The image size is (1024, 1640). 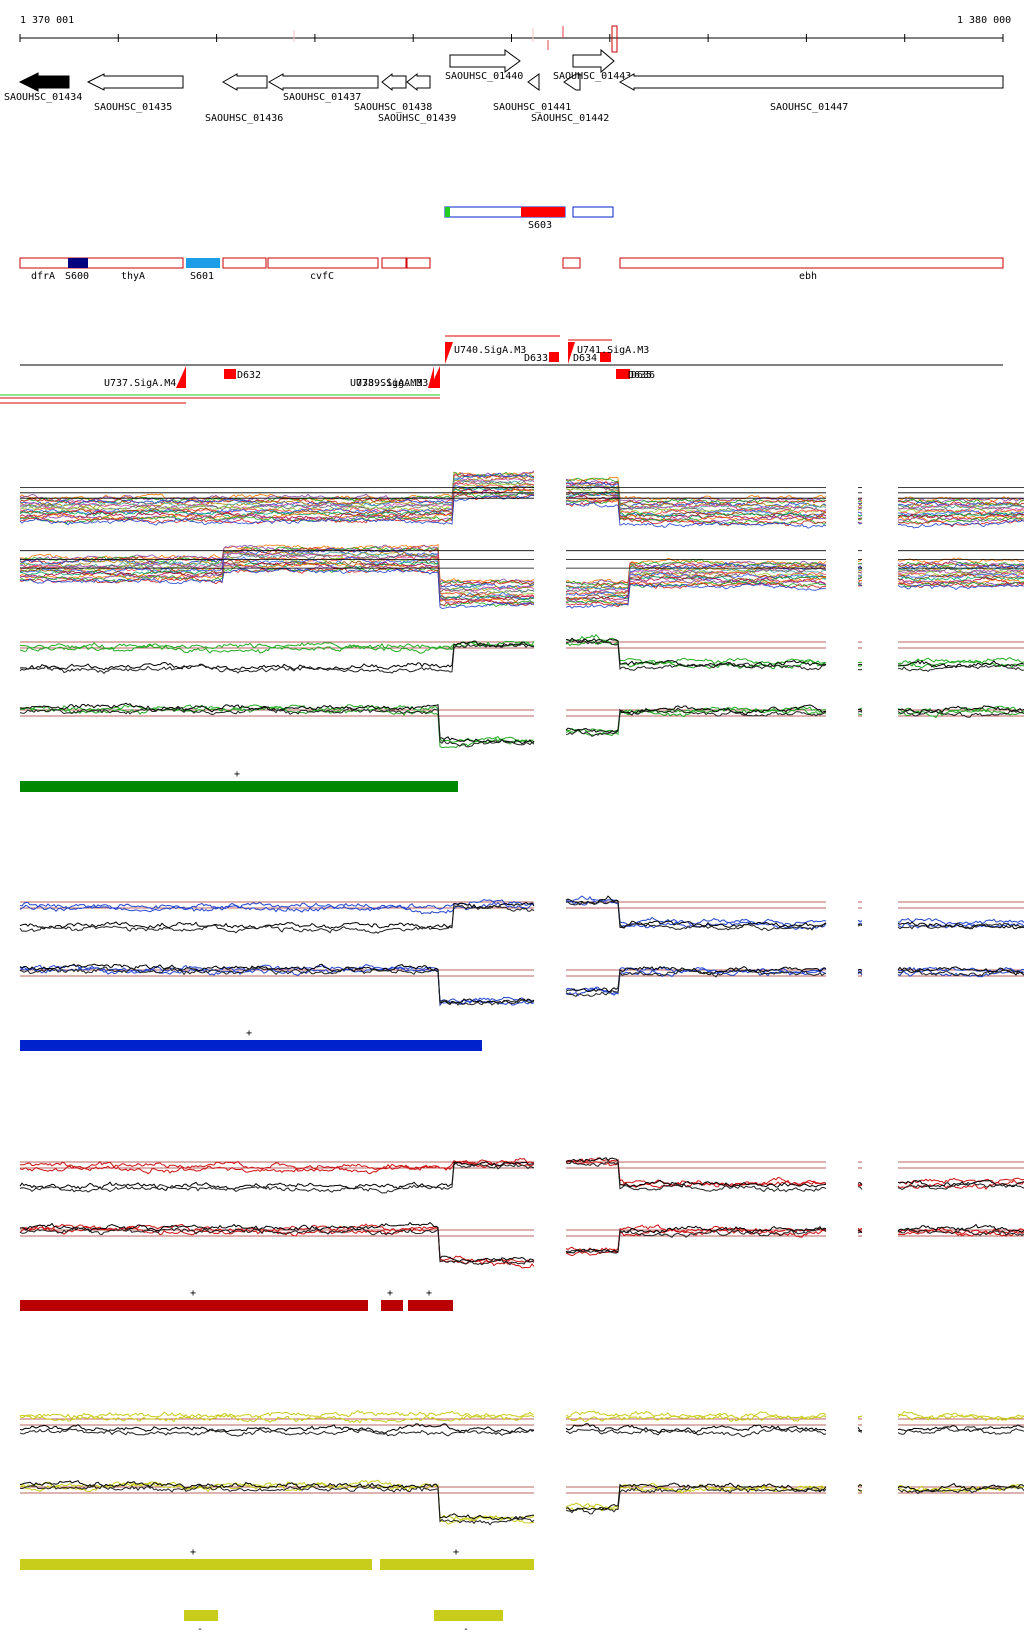 What do you see at coordinates (239, 786) in the screenshot?
I see `segmentation-bar-green` at bounding box center [239, 786].